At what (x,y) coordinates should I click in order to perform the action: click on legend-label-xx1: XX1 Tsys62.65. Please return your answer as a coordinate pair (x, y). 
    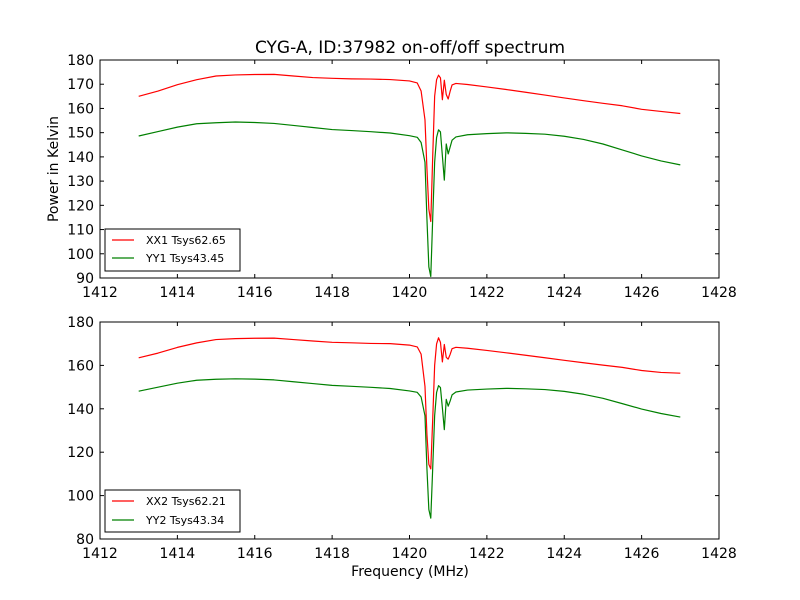
    Looking at the image, I should click on (186, 240).